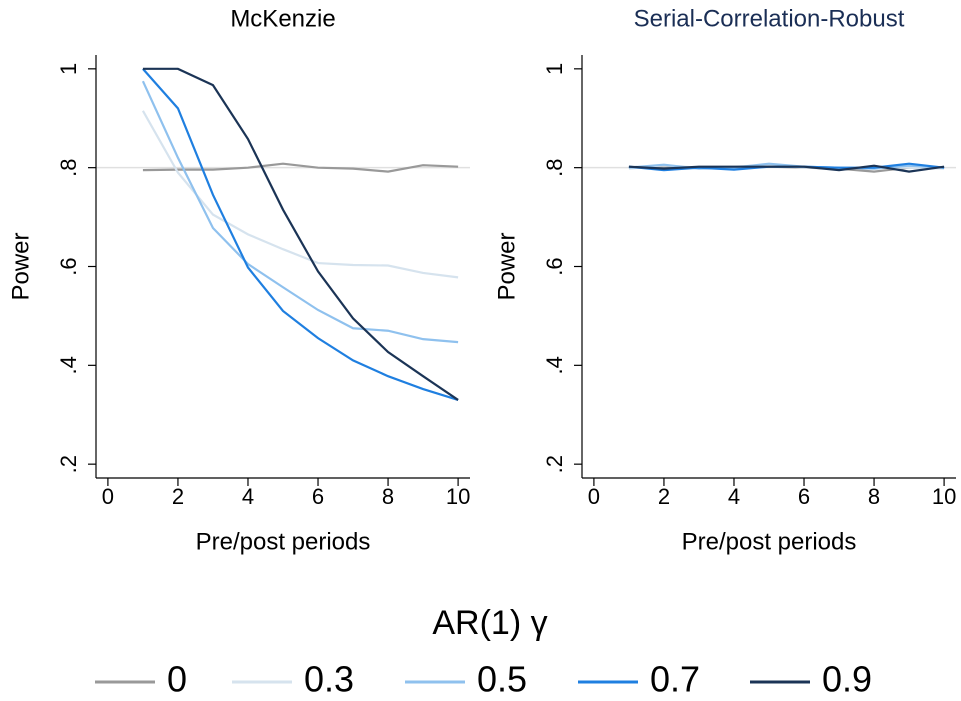 This screenshot has width=961, height=701. What do you see at coordinates (282, 18) in the screenshot?
I see `chart-title: McKenzie` at bounding box center [282, 18].